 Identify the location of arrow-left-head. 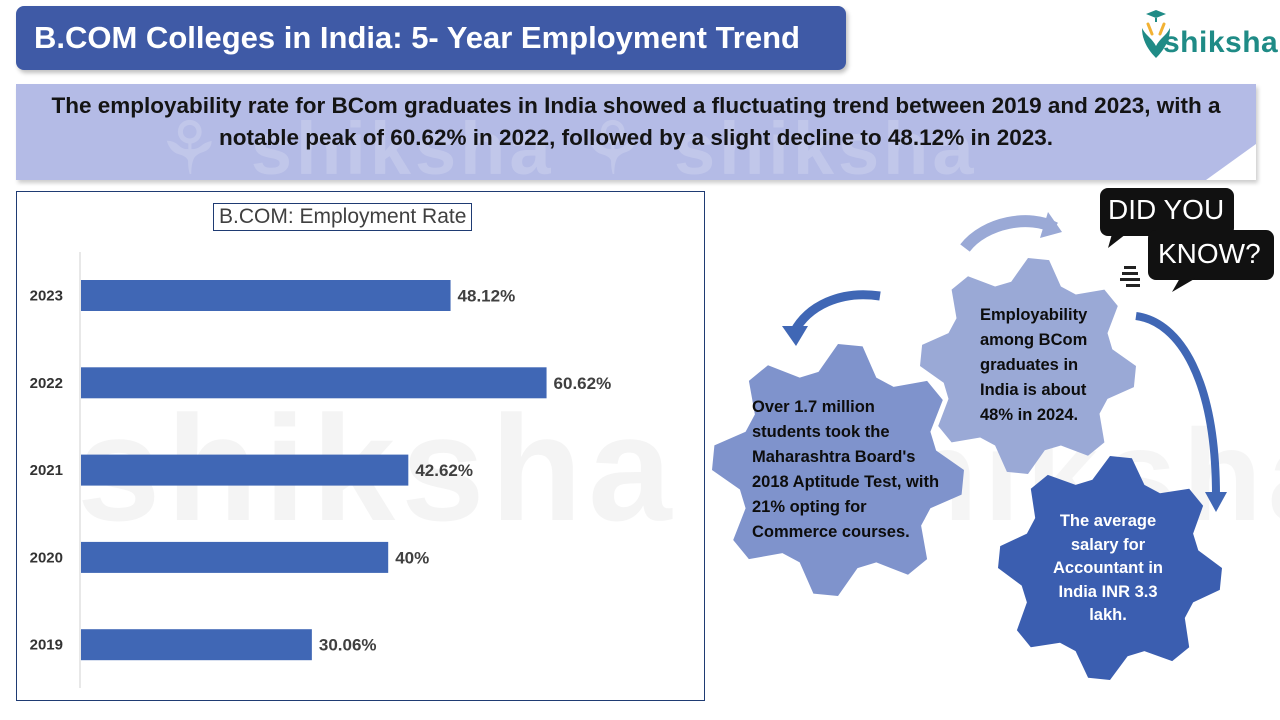
(795, 336).